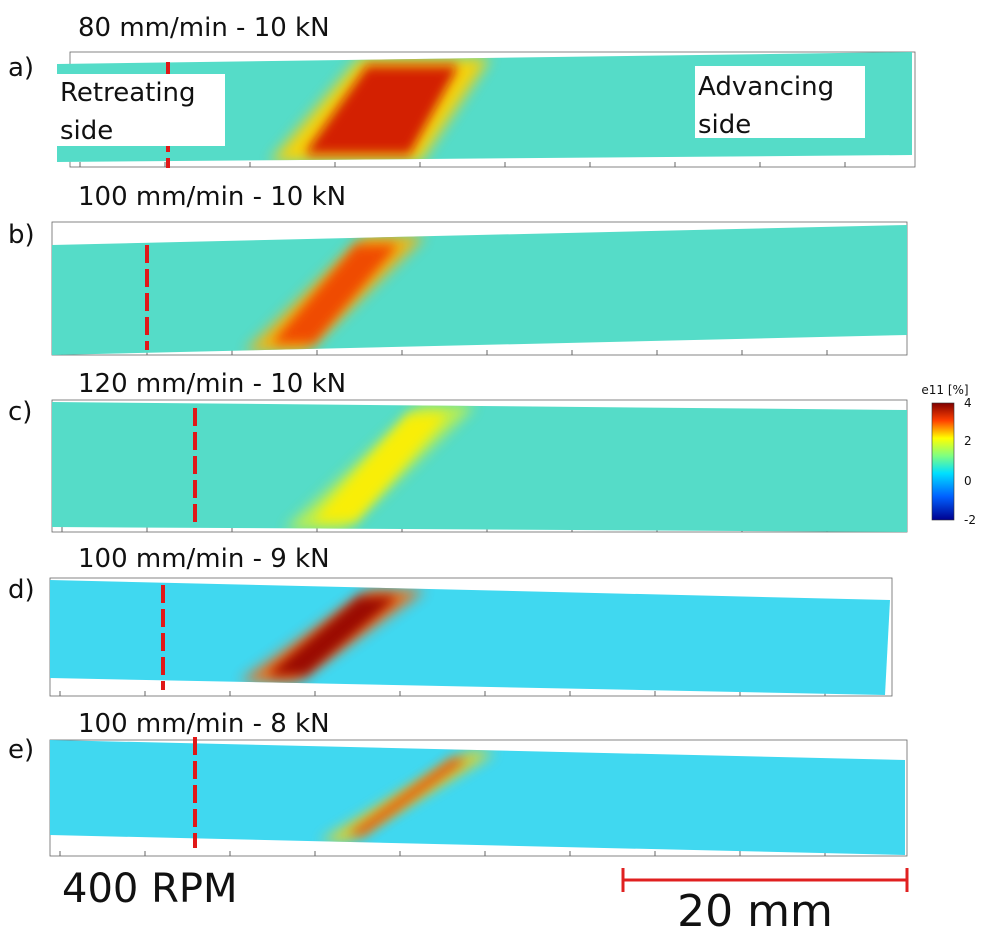  I want to click on annotation: Retreating, so click(128, 93).